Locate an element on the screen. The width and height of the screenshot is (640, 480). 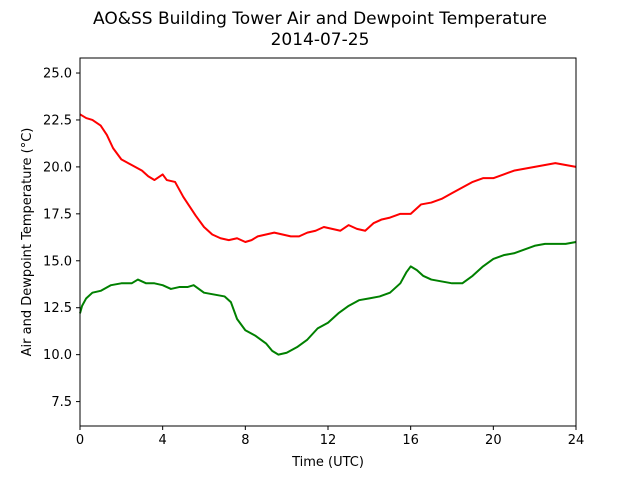
y-tick-label: 10.0 is located at coordinates (57, 355).